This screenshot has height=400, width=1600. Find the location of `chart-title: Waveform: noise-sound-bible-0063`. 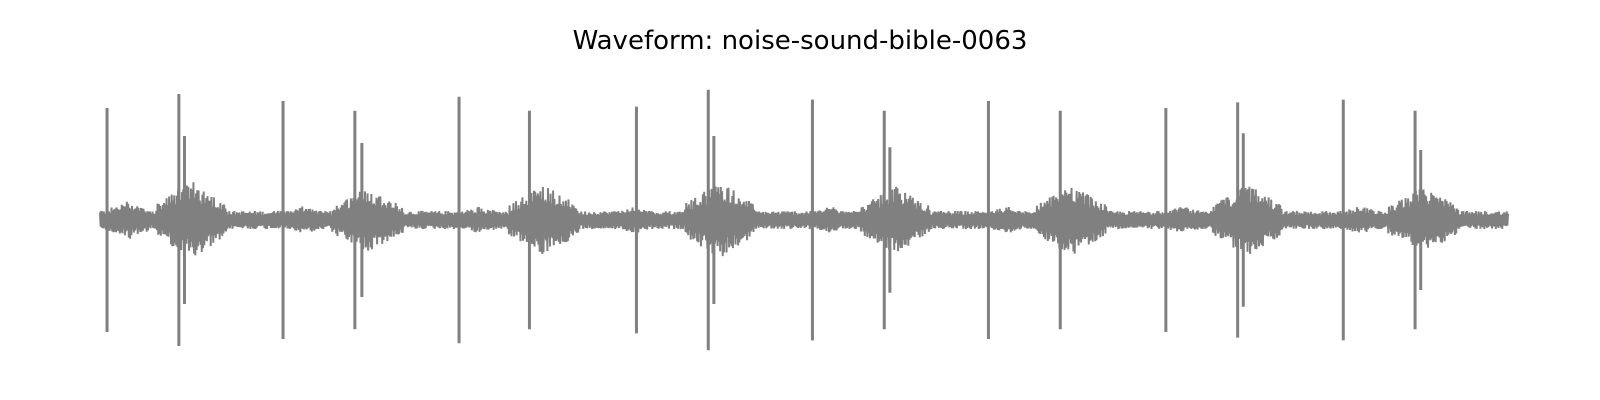

chart-title: Waveform: noise-sound-bible-0063 is located at coordinates (800, 41).